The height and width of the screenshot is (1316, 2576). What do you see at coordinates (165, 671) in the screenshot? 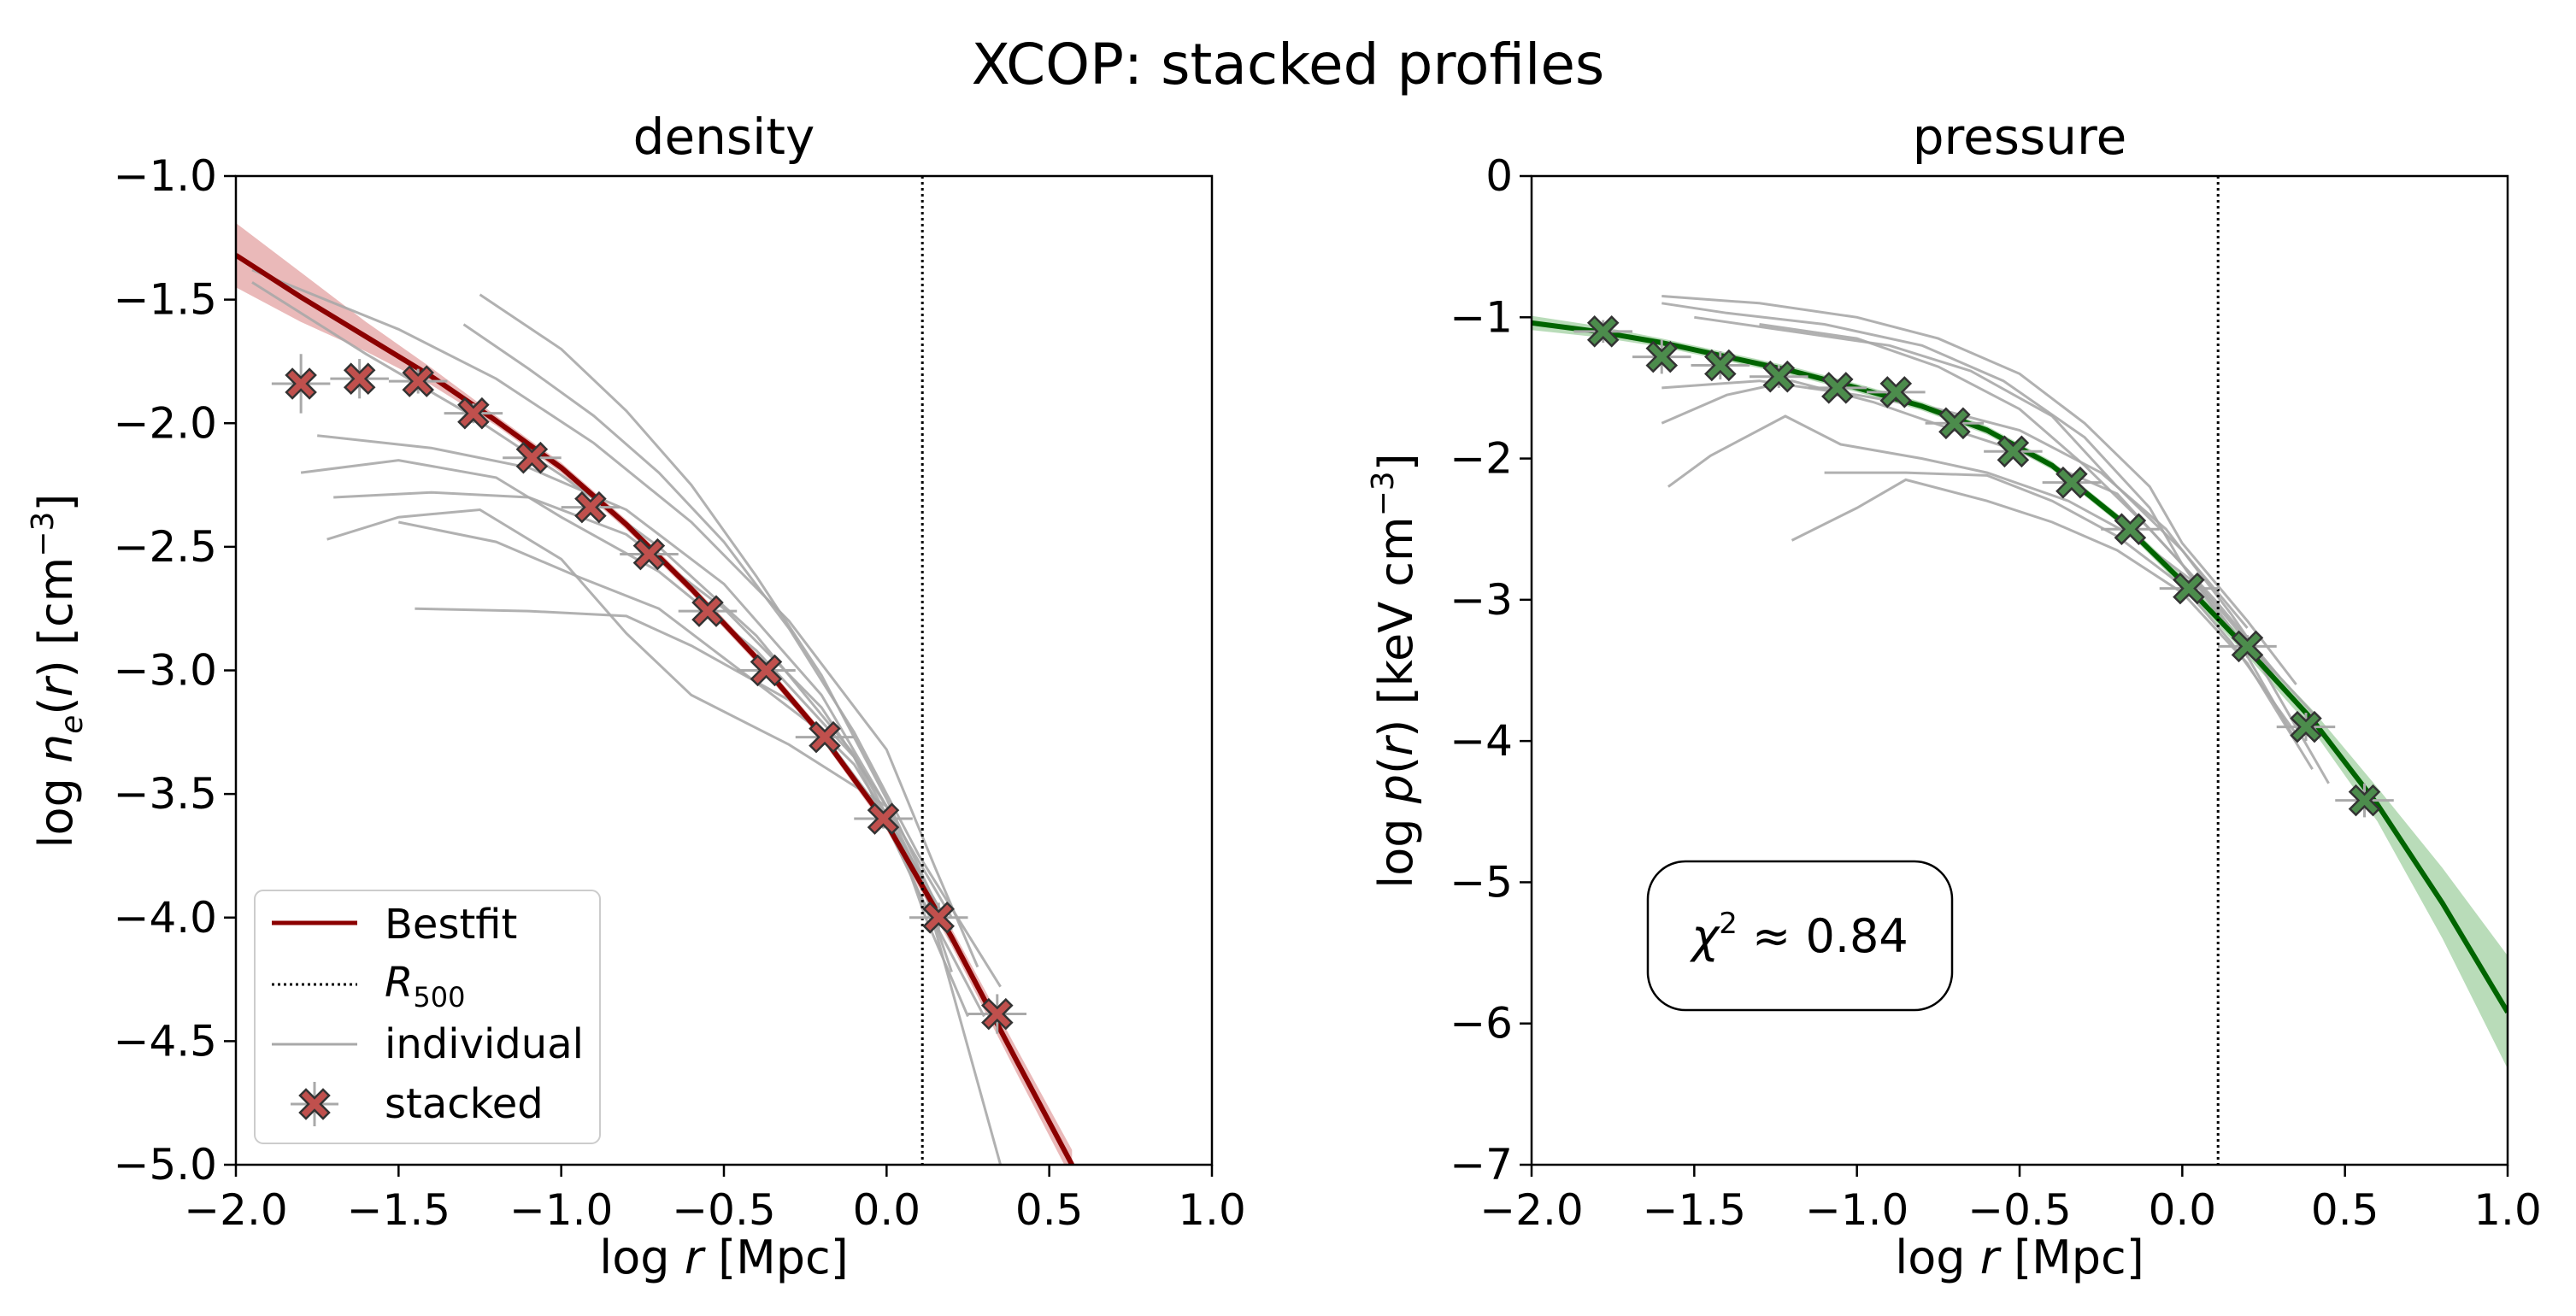
I see `density-ytick-label-5: −3.0` at bounding box center [165, 671].